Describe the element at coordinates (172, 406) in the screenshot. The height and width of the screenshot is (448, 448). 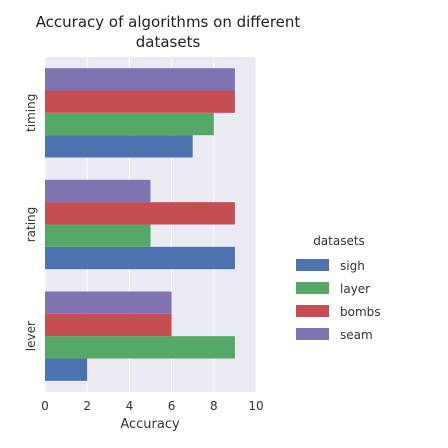
I see `x-tick-label: 6` at that location.